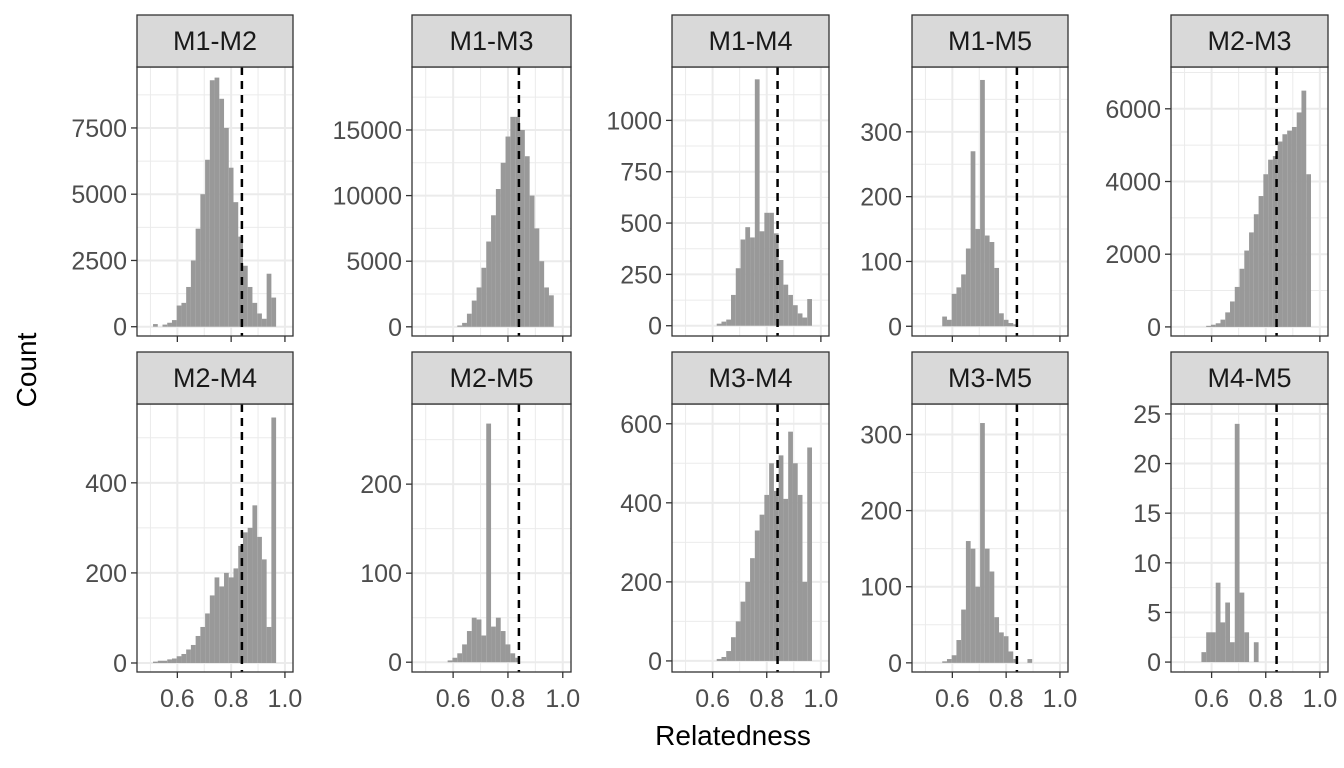 The height and width of the screenshot is (768, 1344). I want to click on strip-label: M1-M2, so click(215, 41).